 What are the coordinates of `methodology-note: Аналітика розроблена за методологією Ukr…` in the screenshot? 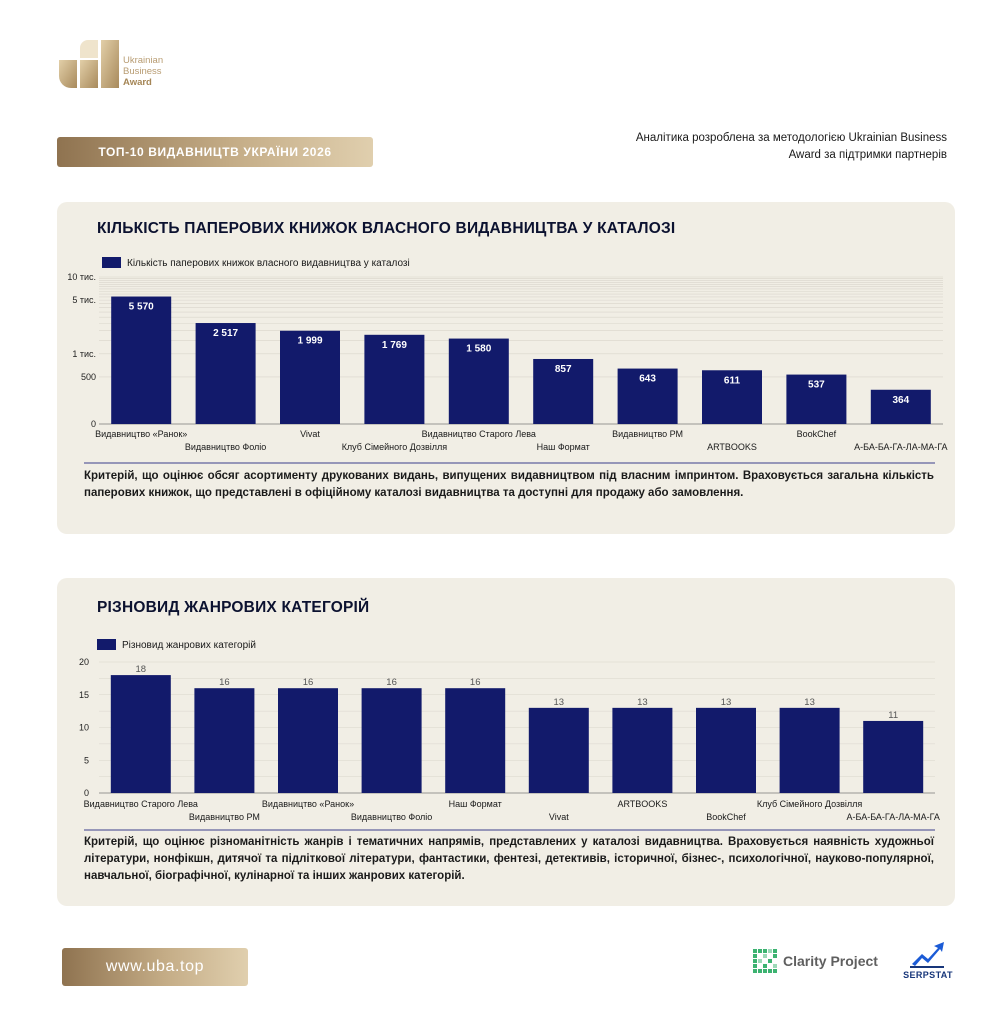 It's located at (791, 146).